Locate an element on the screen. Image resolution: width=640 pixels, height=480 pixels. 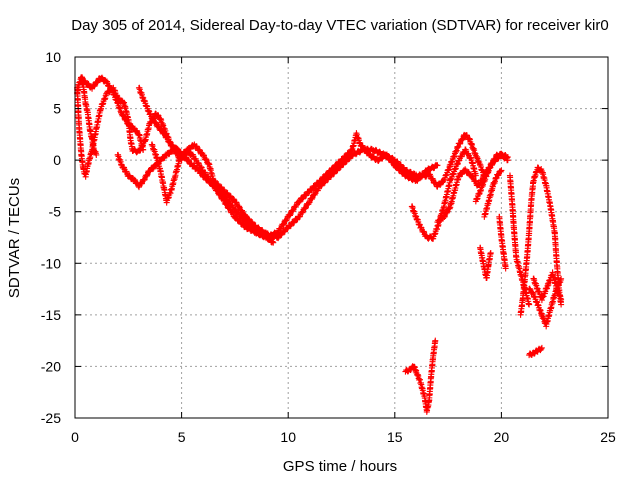
y-tick-label: -5 is located at coordinates (55, 212).